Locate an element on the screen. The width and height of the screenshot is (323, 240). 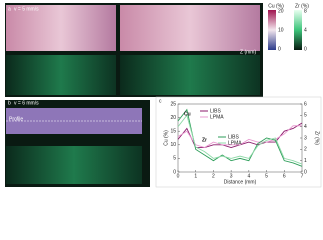
y-axis-label: Cu (%) is located at coordinates (166, 138).